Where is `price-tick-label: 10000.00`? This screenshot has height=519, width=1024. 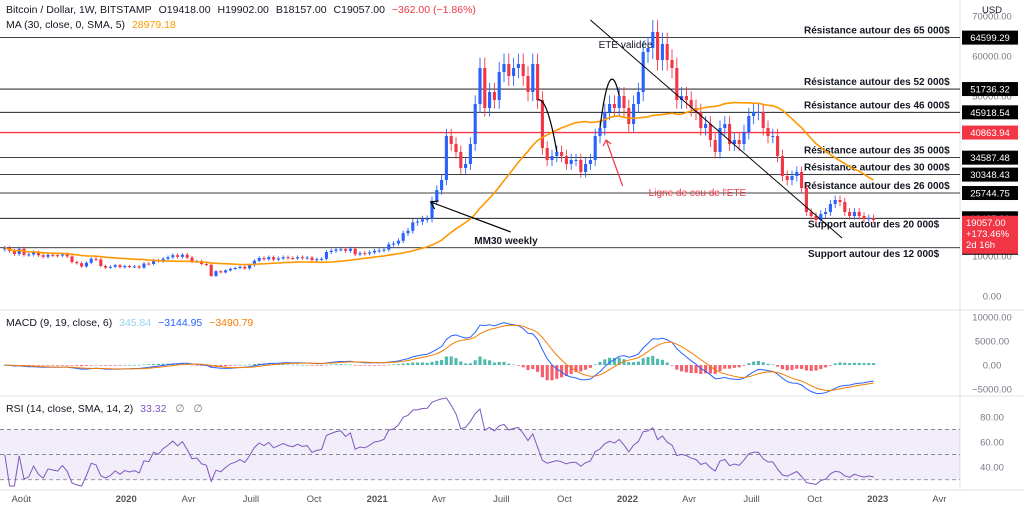 price-tick-label: 10000.00 is located at coordinates (992, 257).